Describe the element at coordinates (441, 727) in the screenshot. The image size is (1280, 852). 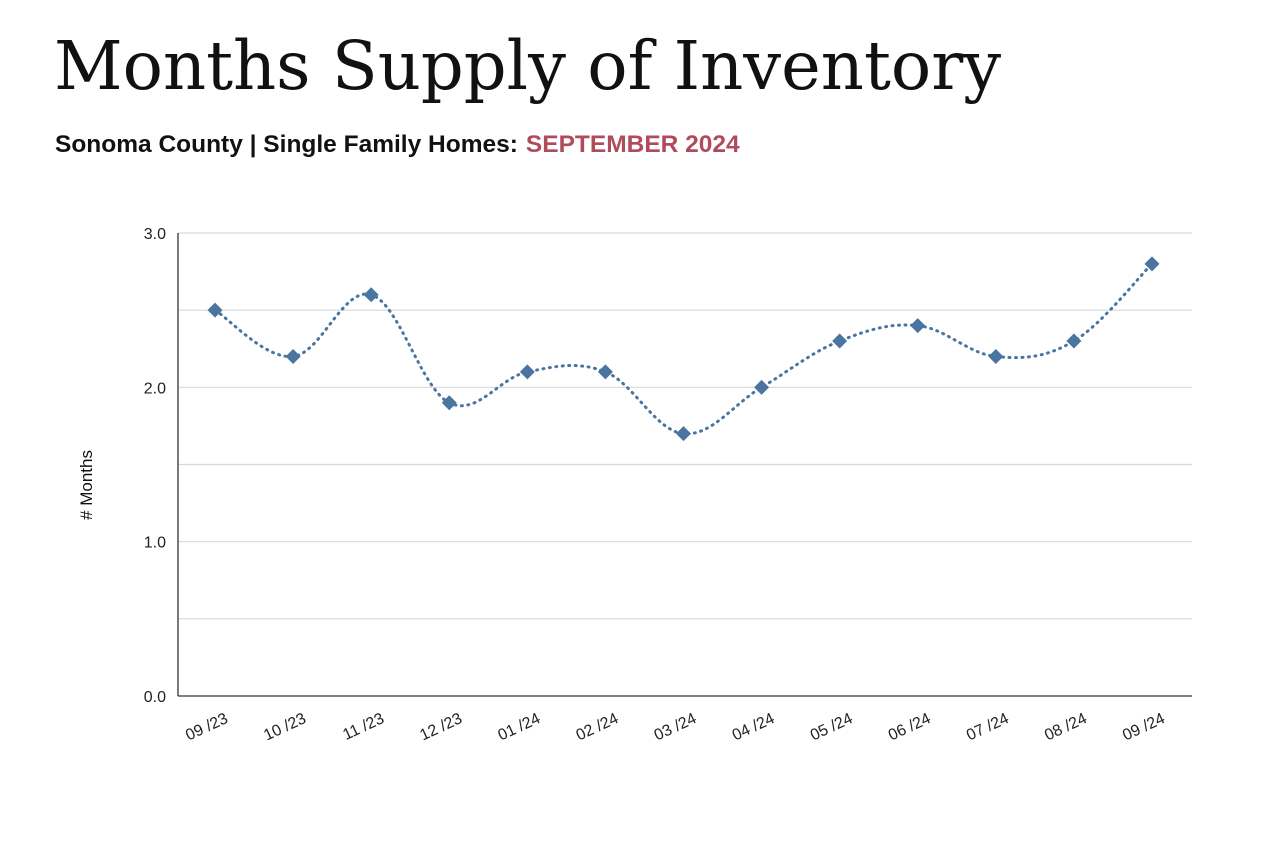
I see `x-tick-label: 12 /23` at that location.